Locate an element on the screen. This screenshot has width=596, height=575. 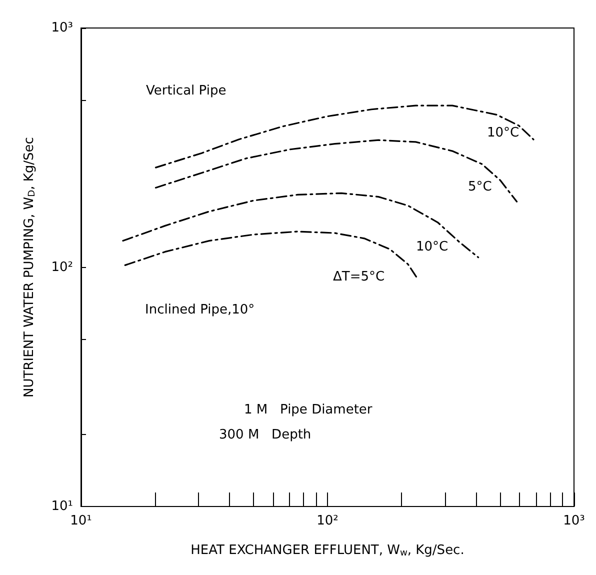
y-tick-label: 10¹ is located at coordinates (62, 506).